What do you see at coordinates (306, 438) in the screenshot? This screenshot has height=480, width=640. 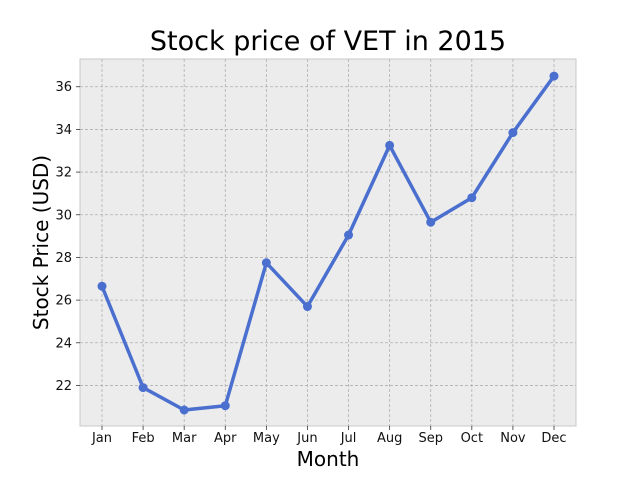 I see `x-tick-label: Jun` at bounding box center [306, 438].